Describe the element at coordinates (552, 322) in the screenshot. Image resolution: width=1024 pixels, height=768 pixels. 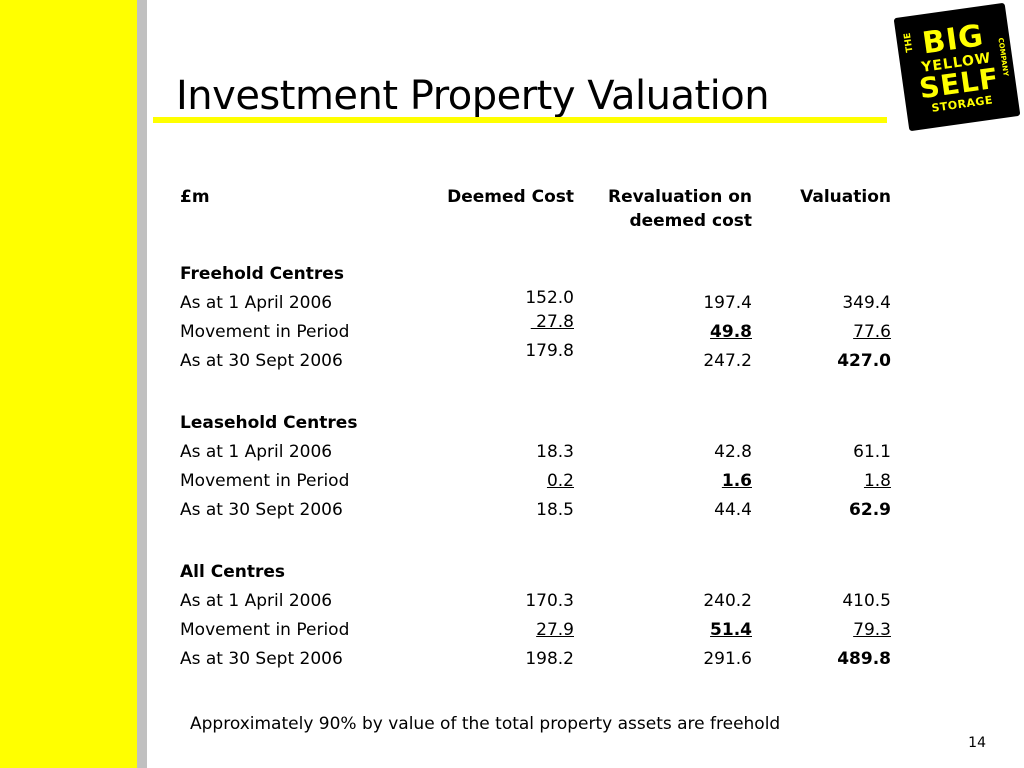
I see `freehold-deemed-cost-movement: 27.8` at that location.